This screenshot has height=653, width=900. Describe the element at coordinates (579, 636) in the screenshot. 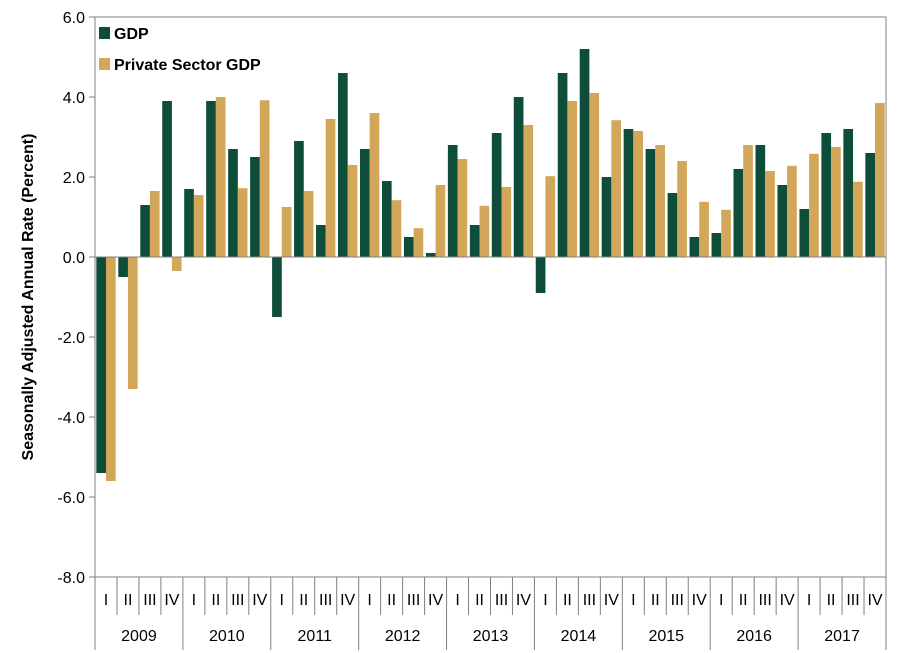

I see `year-label: 2014` at that location.